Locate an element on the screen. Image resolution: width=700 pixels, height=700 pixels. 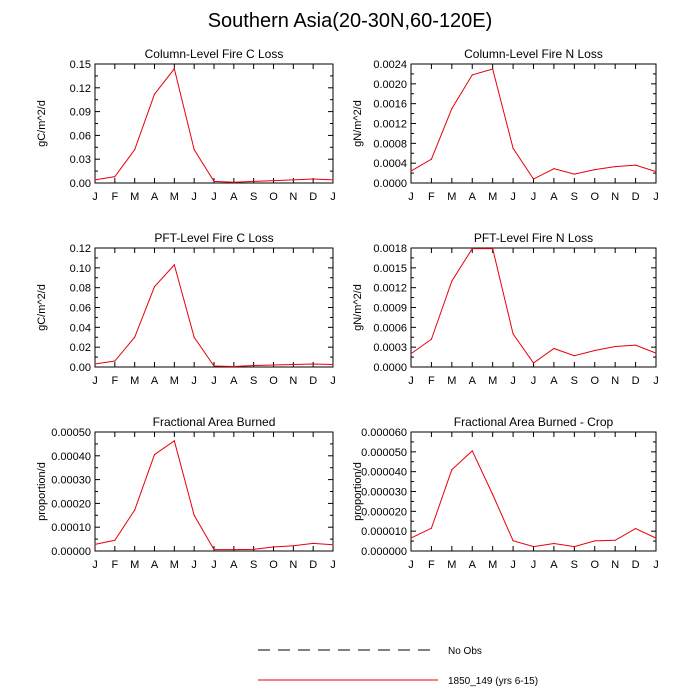
y-tick-label: 0.02 is located at coordinates (80, 348).